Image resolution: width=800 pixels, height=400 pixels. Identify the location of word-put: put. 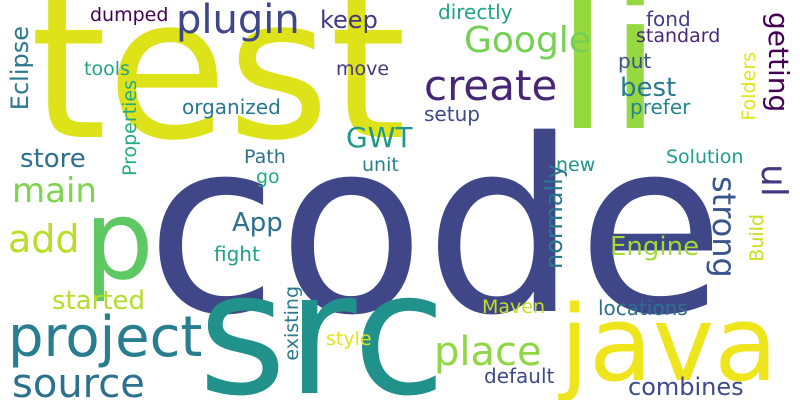
(635, 61).